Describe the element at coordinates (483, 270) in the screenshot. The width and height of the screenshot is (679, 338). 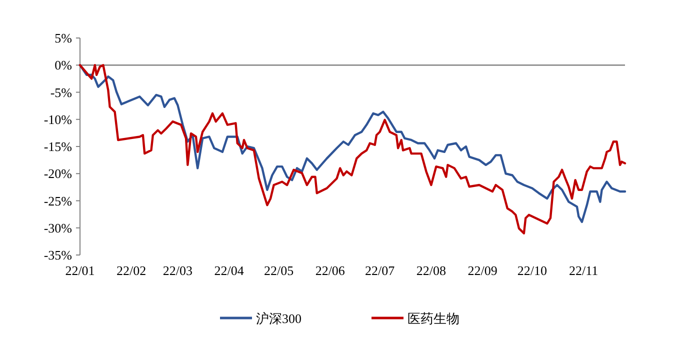
I see `x-tick-label: 22/09` at that location.